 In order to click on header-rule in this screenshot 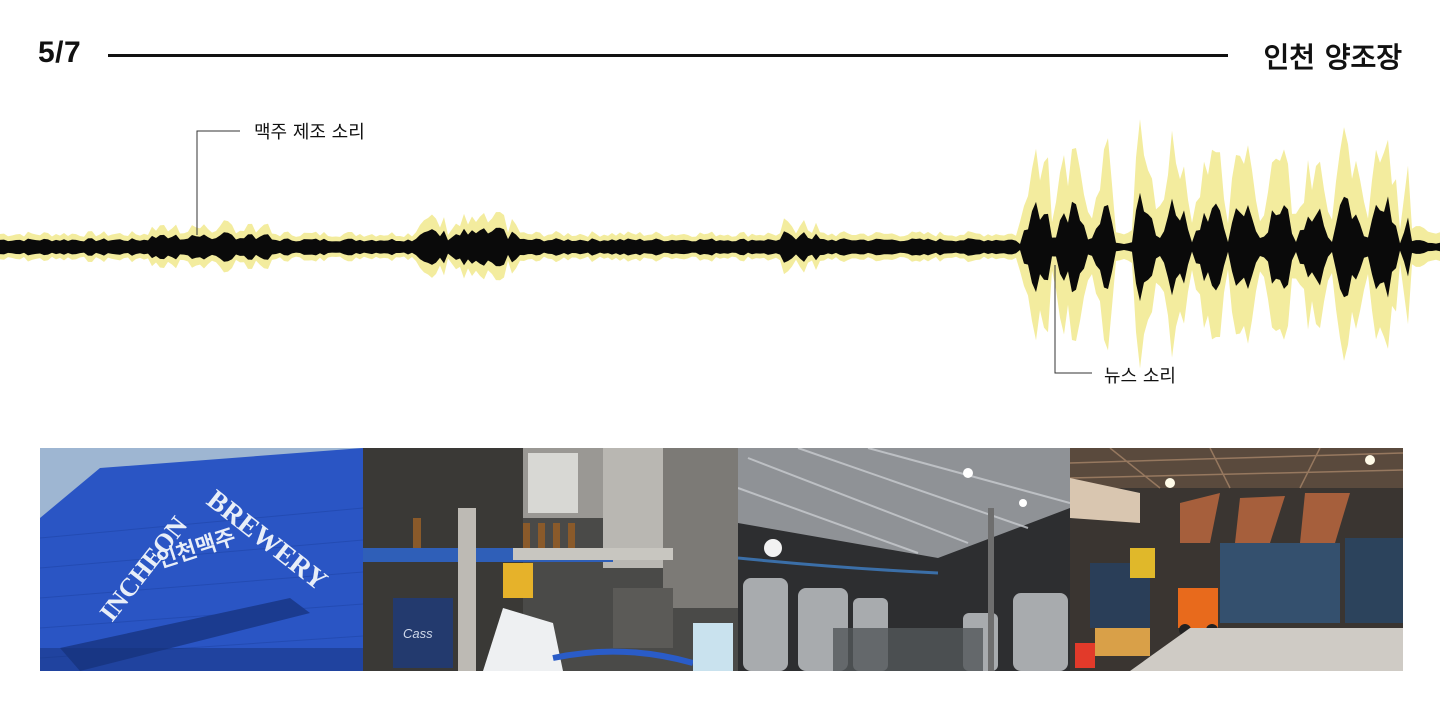, I will do `click(668, 55)`.